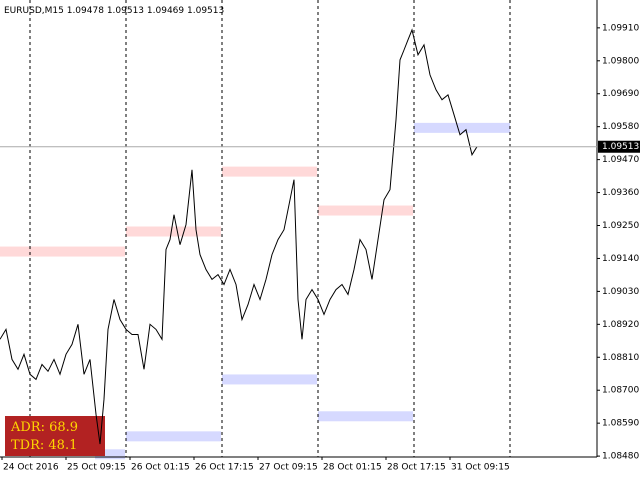 The image size is (640, 480). I want to click on x-tick-label: 27 Oct 09:15, so click(288, 468).